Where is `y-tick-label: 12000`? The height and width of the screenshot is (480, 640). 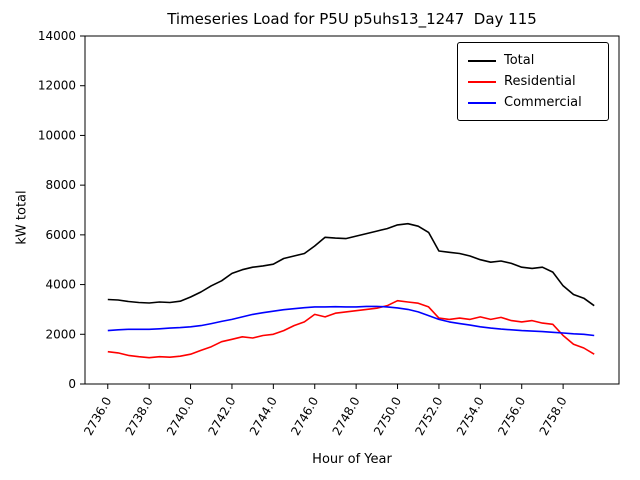 y-tick-label: 12000 is located at coordinates (57, 86).